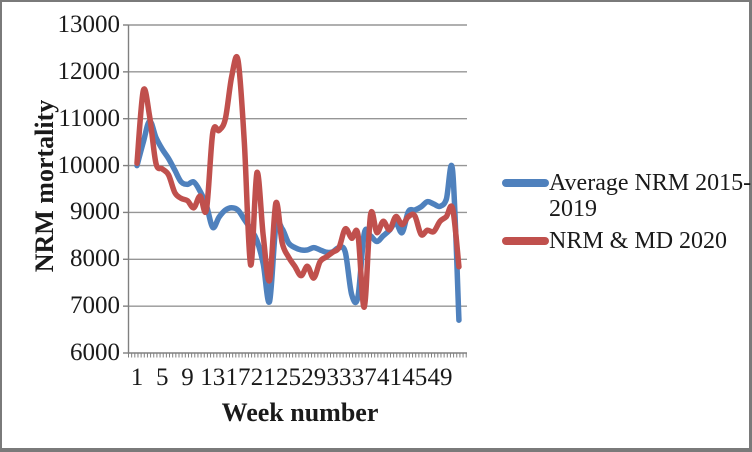 The width and height of the screenshot is (752, 452). I want to click on x-tick-label-21: 21, so click(263, 377).